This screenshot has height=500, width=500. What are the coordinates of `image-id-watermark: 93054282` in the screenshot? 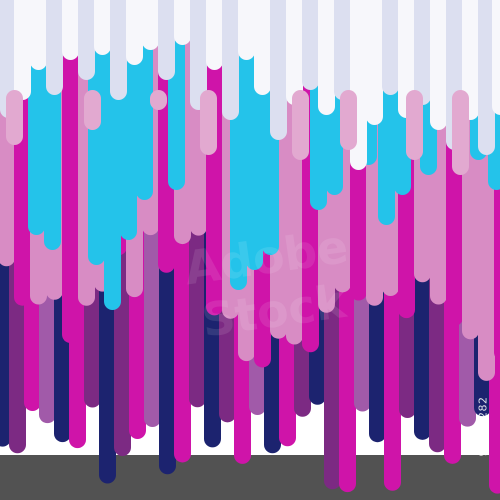 It's located at (483, 426).